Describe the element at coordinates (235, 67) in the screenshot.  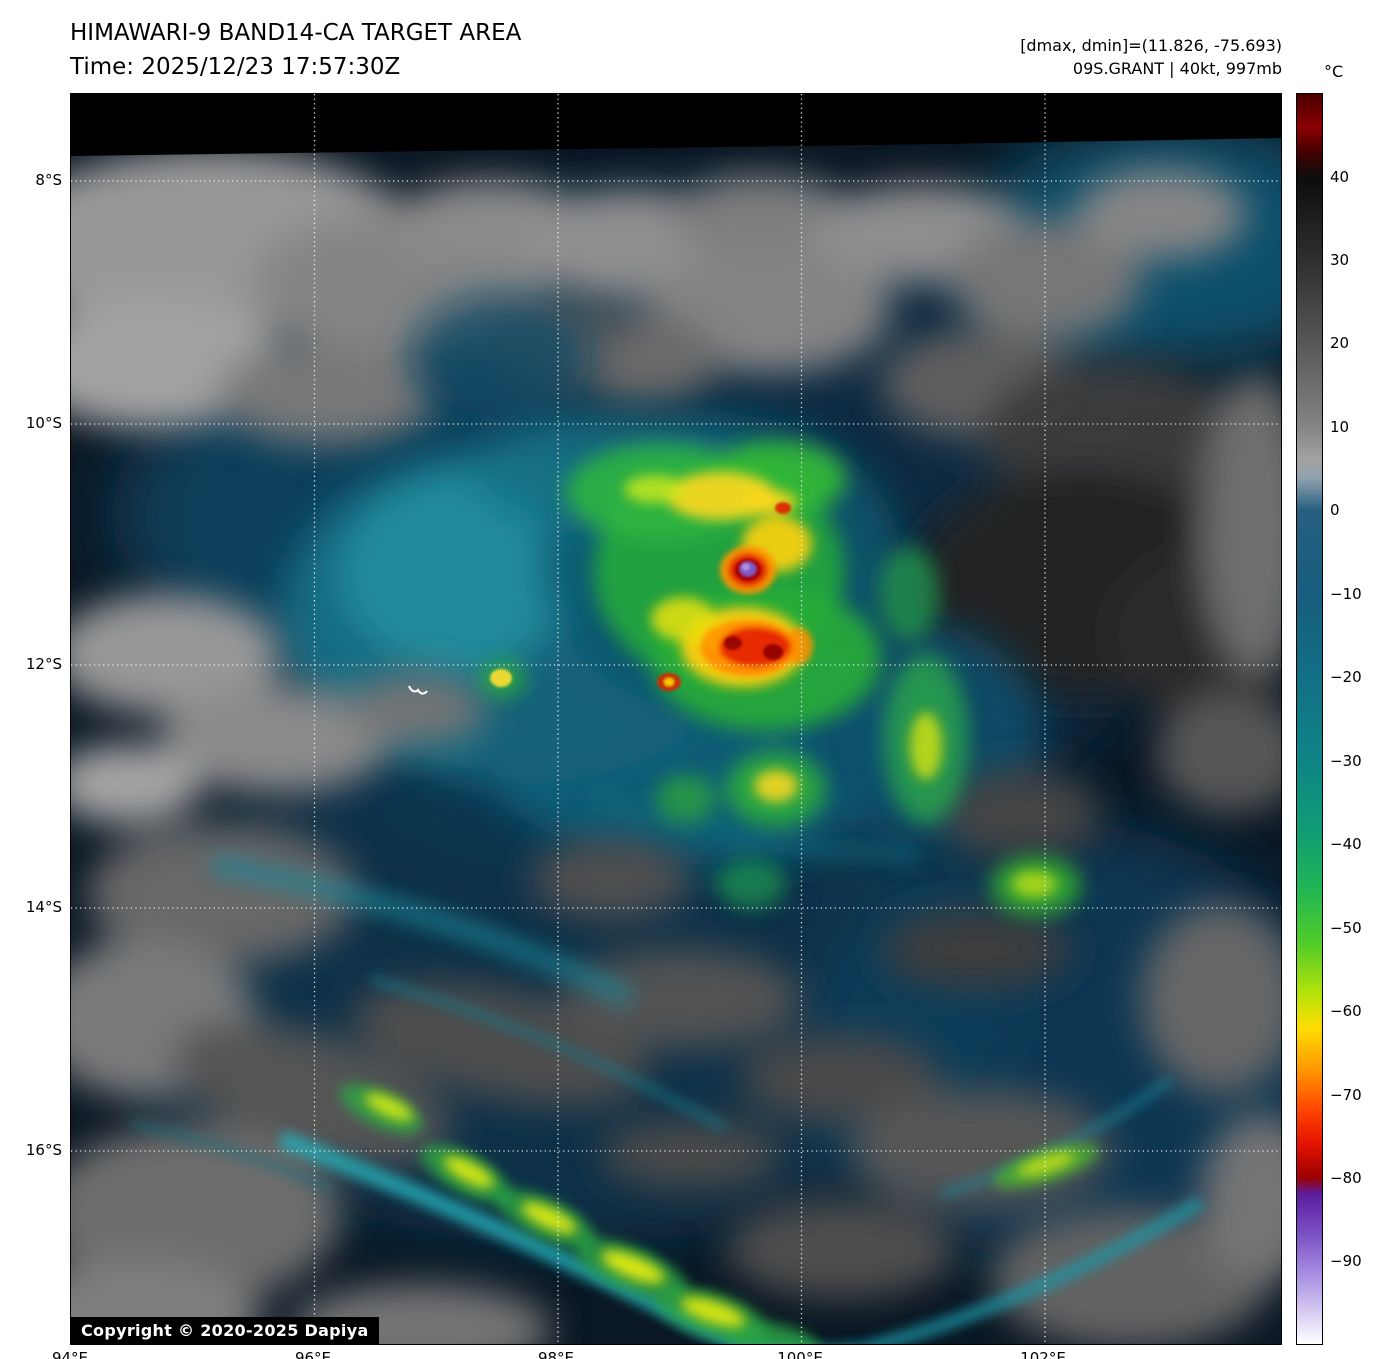
I see `product-time: Time: 2025/12/23 17:57:30Z` at that location.